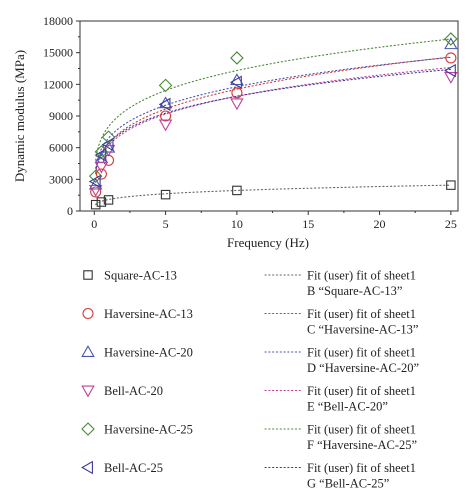  What do you see at coordinates (363, 368) in the screenshot?
I see `legend-fit-sublabel: D “Haversine-AC-20”` at bounding box center [363, 368].